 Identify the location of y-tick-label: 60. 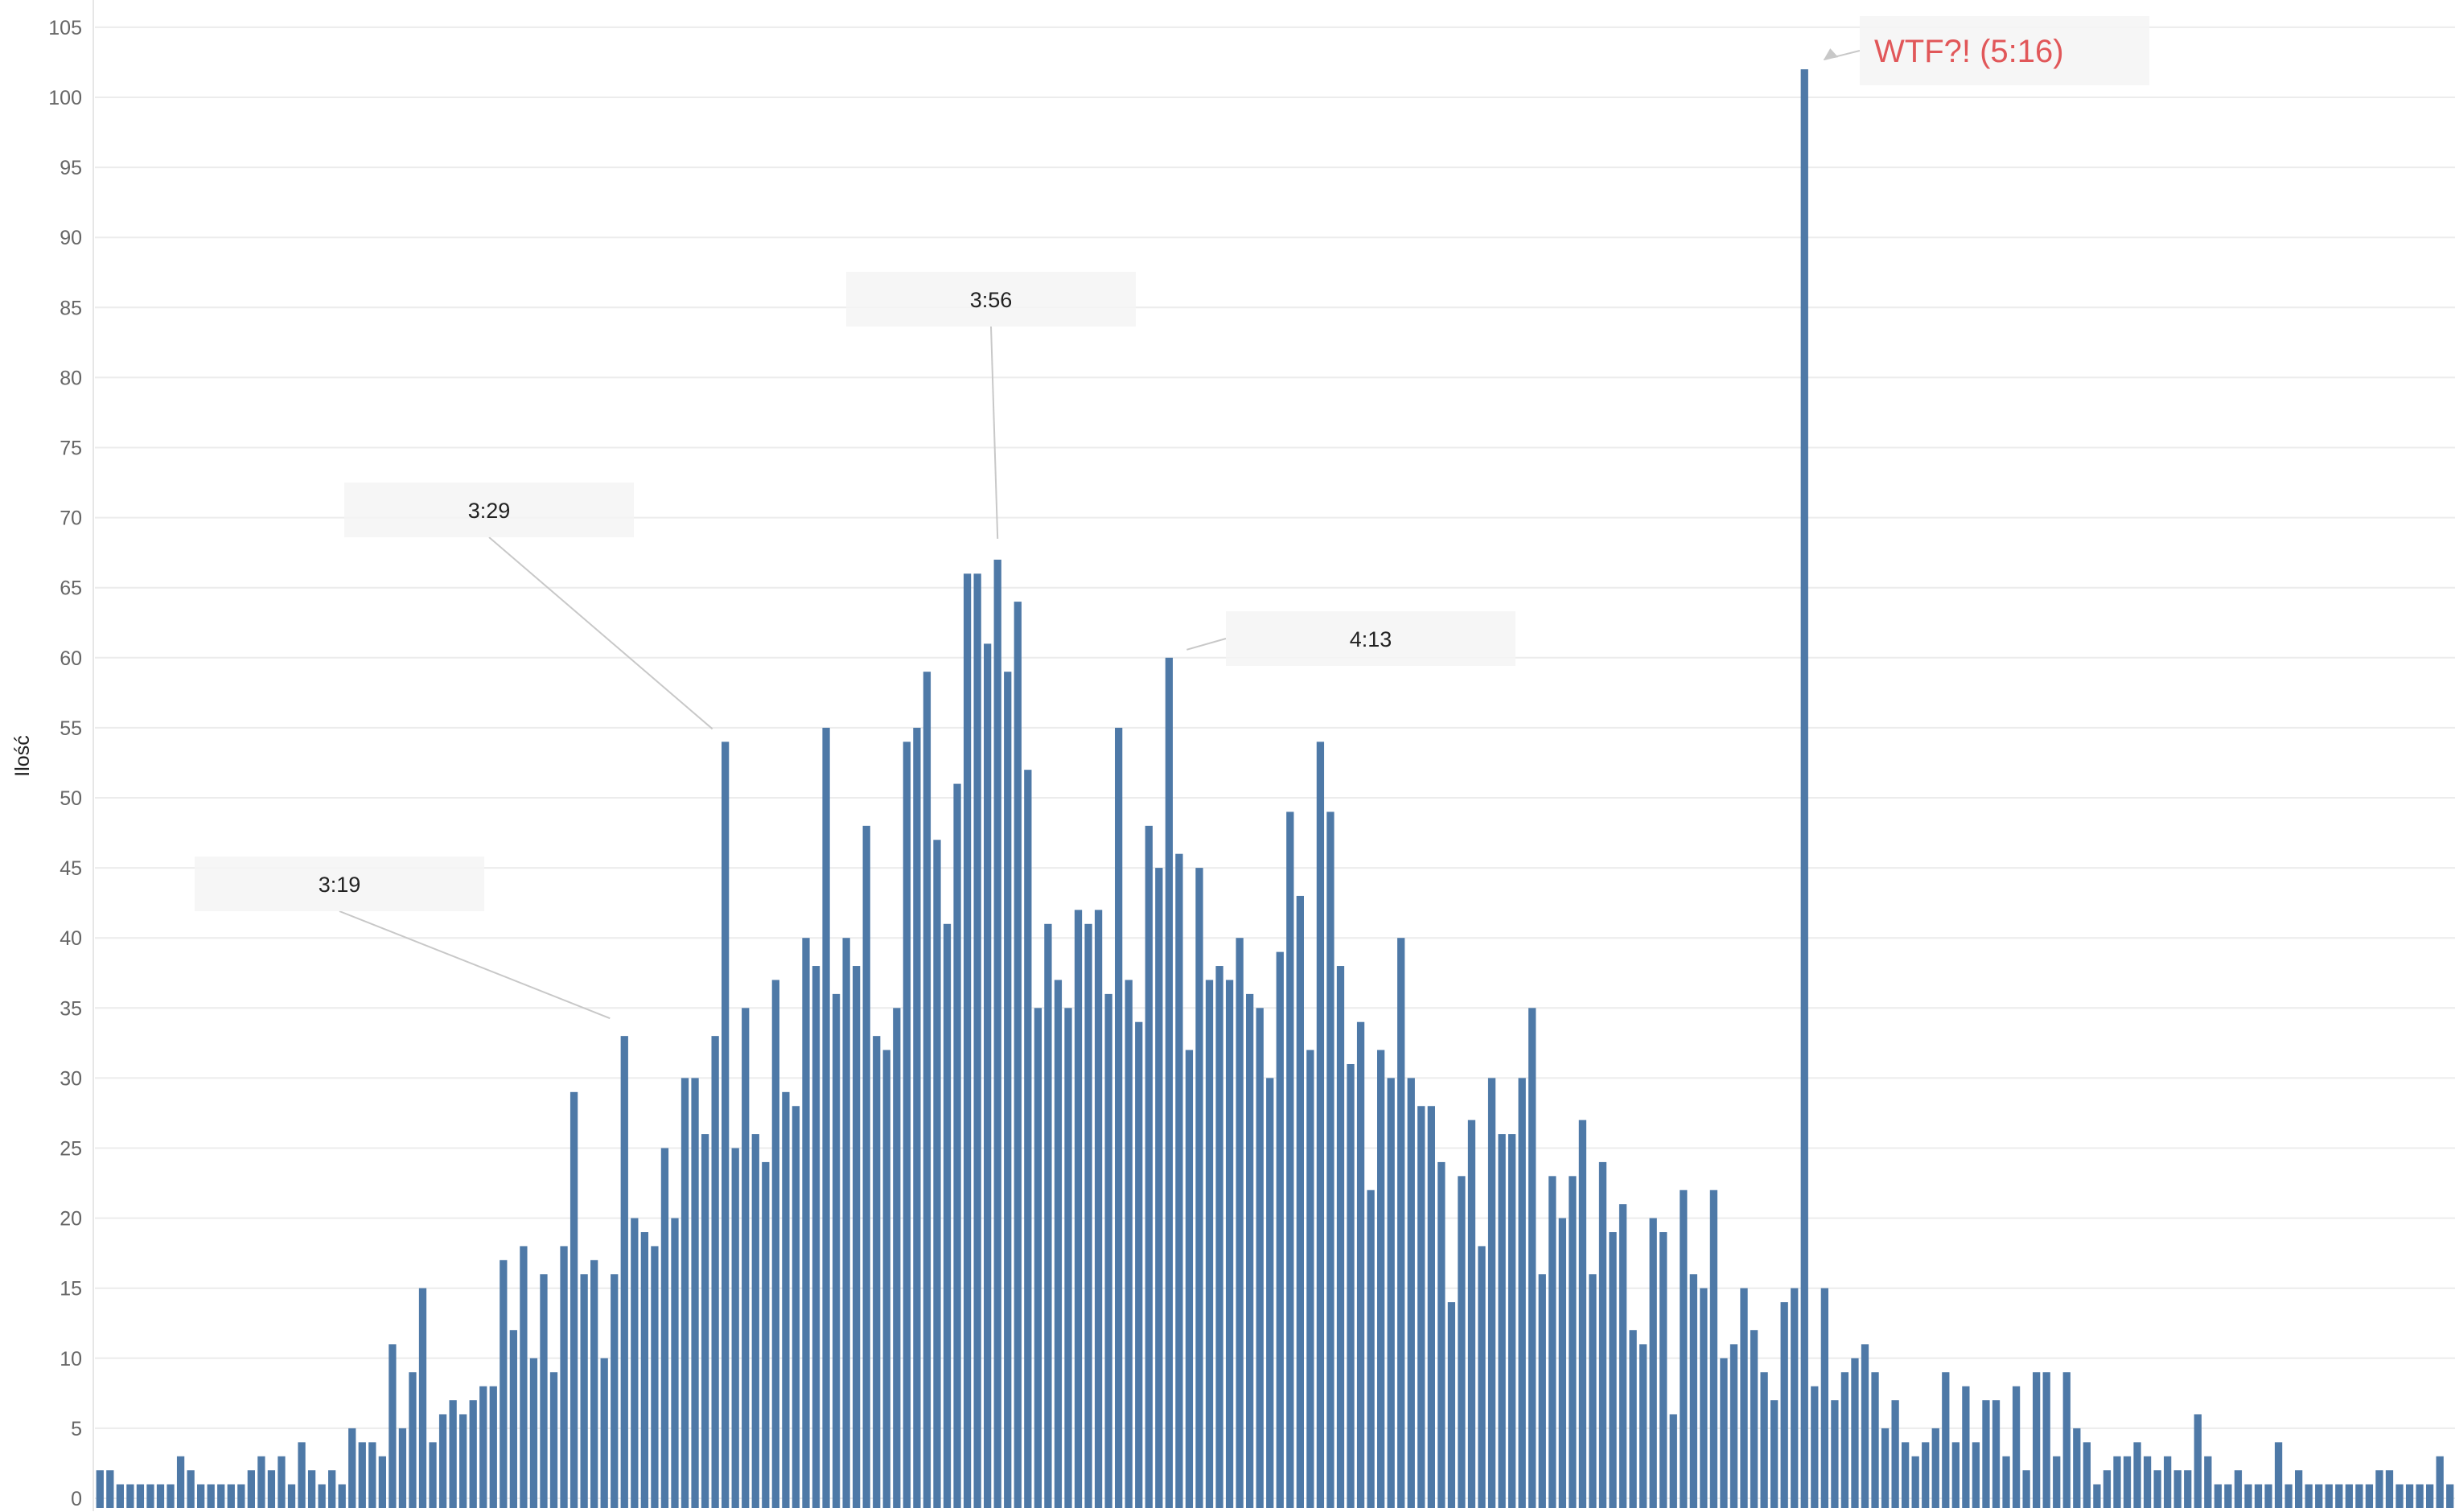
(71, 659).